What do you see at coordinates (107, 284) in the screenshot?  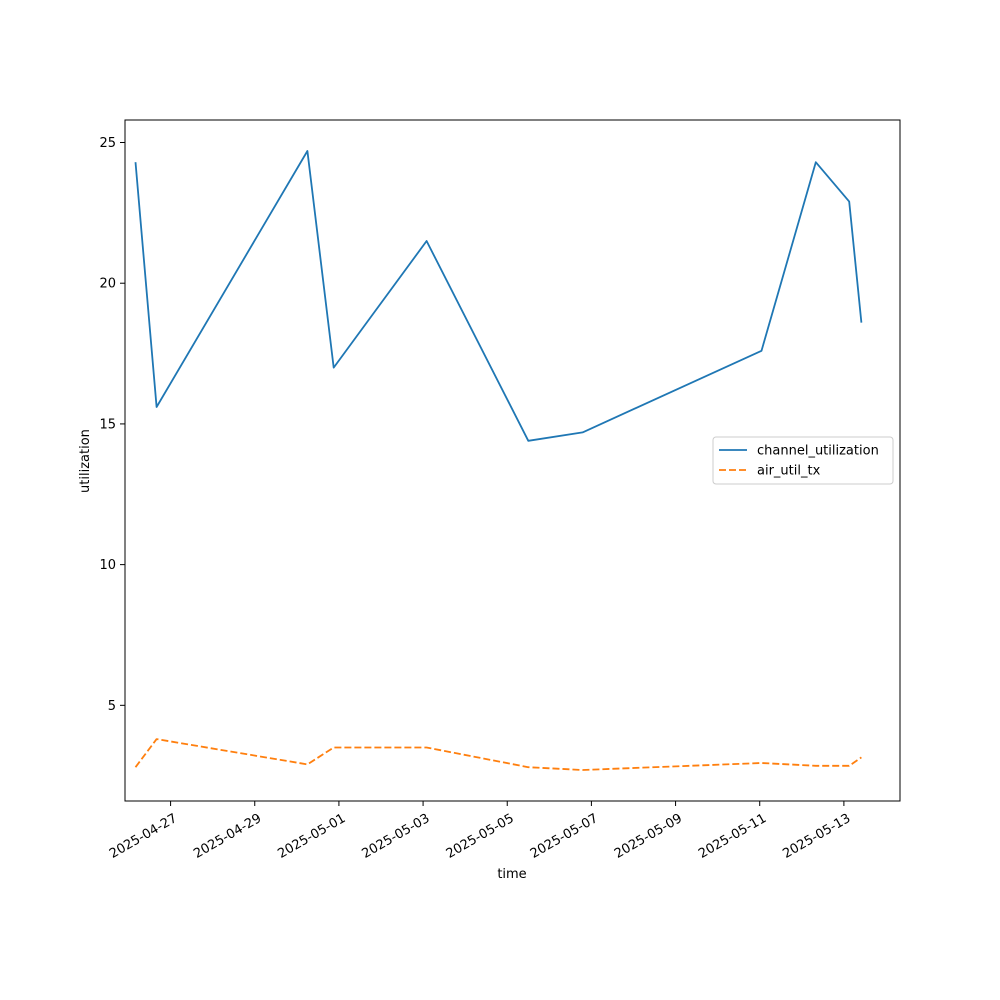 I see `y-tick-label: 20` at bounding box center [107, 284].